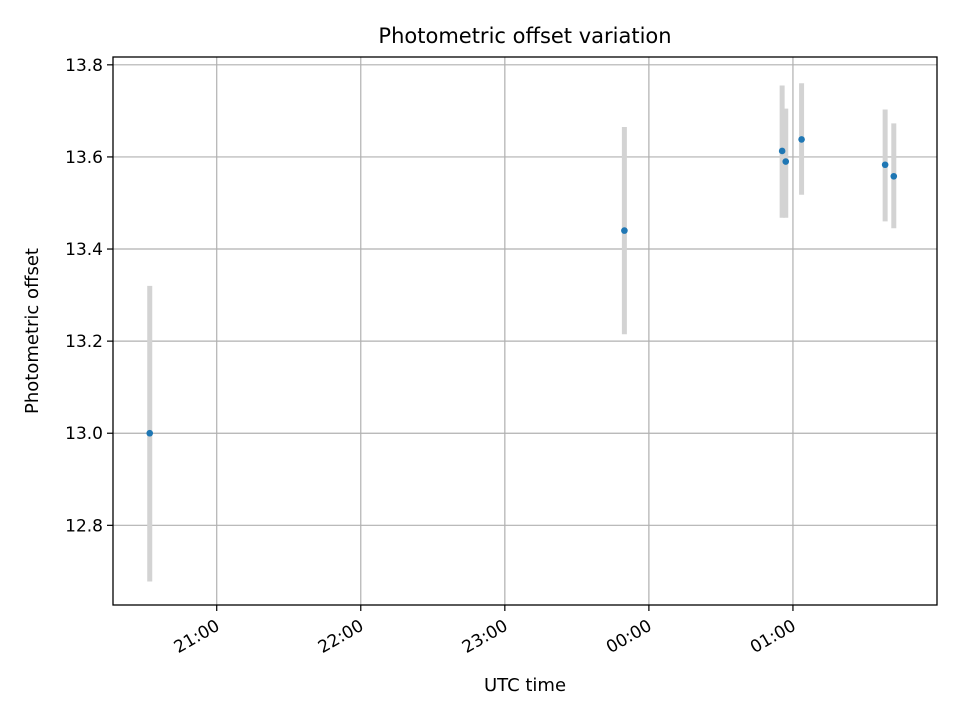  What do you see at coordinates (525, 685) in the screenshot?
I see `x-axis-label: UTC time` at bounding box center [525, 685].